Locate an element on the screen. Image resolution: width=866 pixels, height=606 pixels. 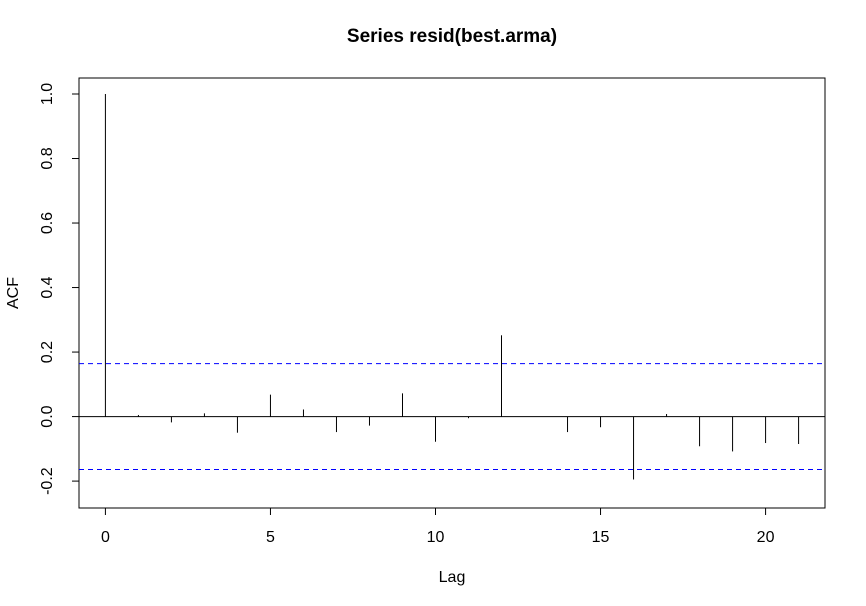
y-tick-label: 0.8 is located at coordinates (47, 158).